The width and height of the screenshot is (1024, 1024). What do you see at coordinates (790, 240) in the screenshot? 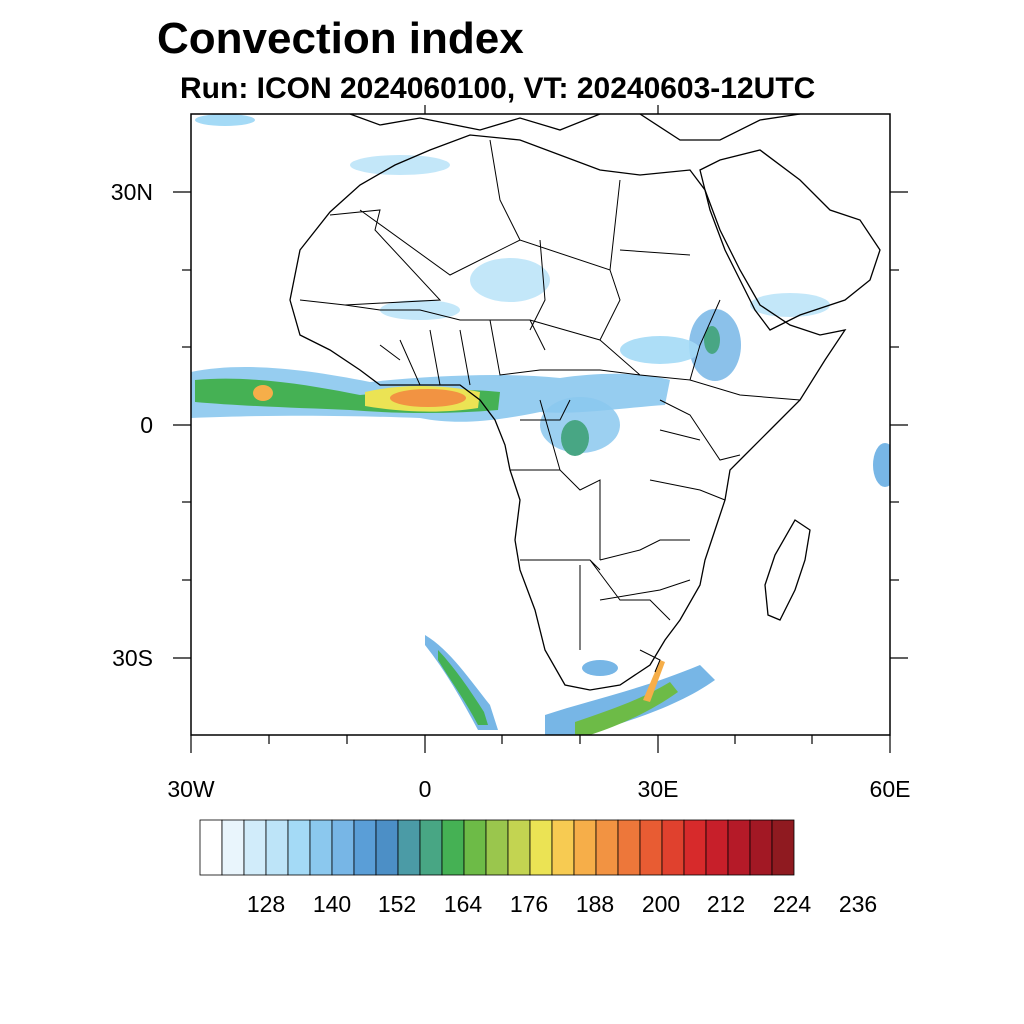
I see `arabia-coastline` at bounding box center [790, 240].